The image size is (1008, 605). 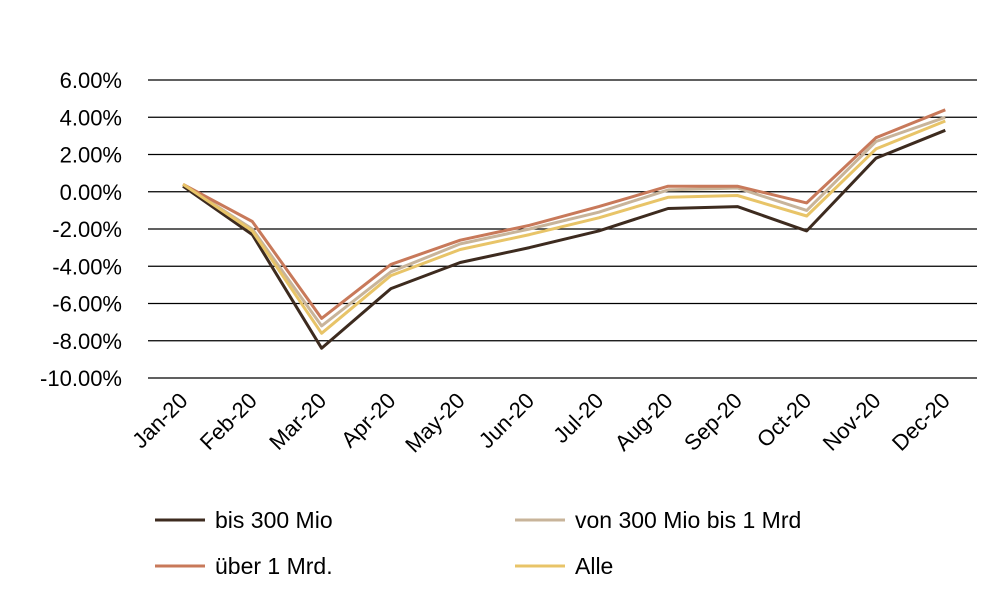 What do you see at coordinates (506, 420) in the screenshot?
I see `x-tick-label: Jun-20` at bounding box center [506, 420].